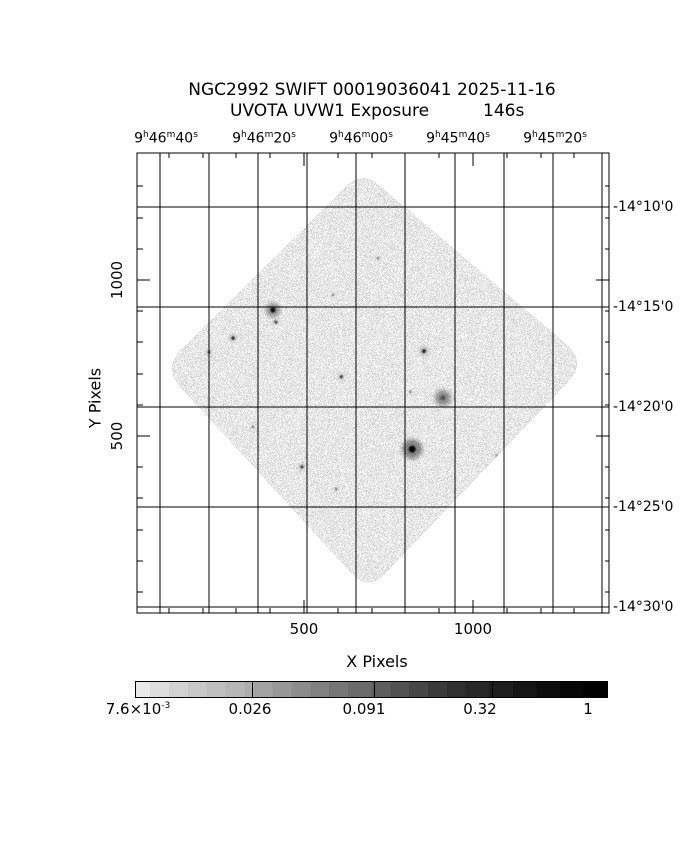 The height and width of the screenshot is (850, 680). What do you see at coordinates (504, 111) in the screenshot?
I see `exposure-time-label: 146s` at bounding box center [504, 111].